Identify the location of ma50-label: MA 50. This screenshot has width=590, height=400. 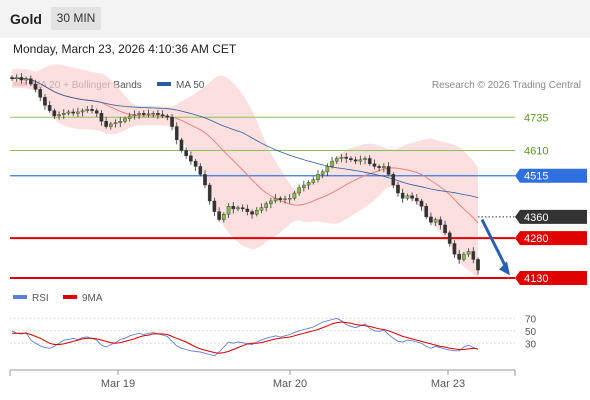
(190, 85).